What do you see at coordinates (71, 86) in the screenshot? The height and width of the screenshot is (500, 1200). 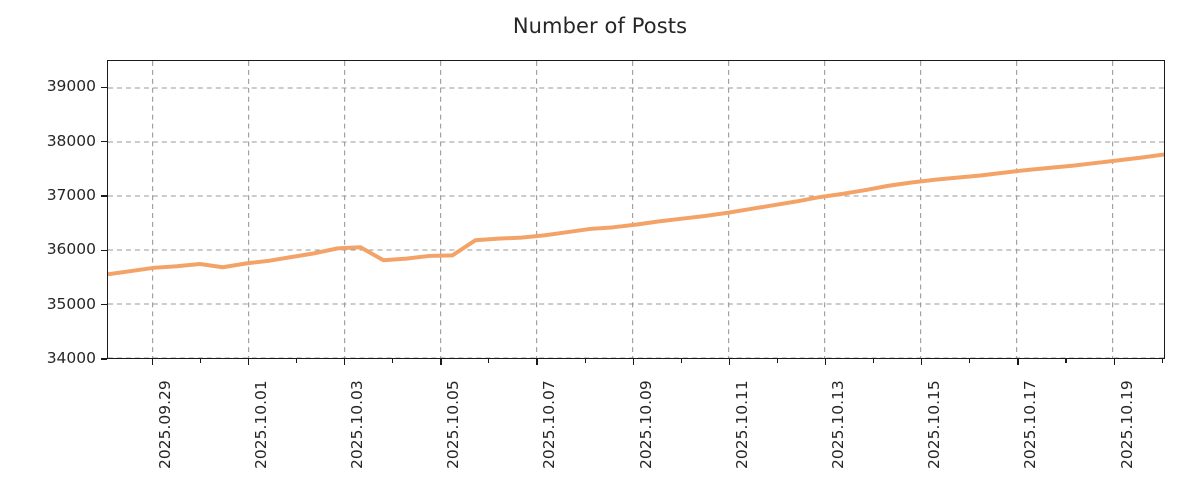 I see `y-axis-tick-label: 39000` at bounding box center [71, 86].